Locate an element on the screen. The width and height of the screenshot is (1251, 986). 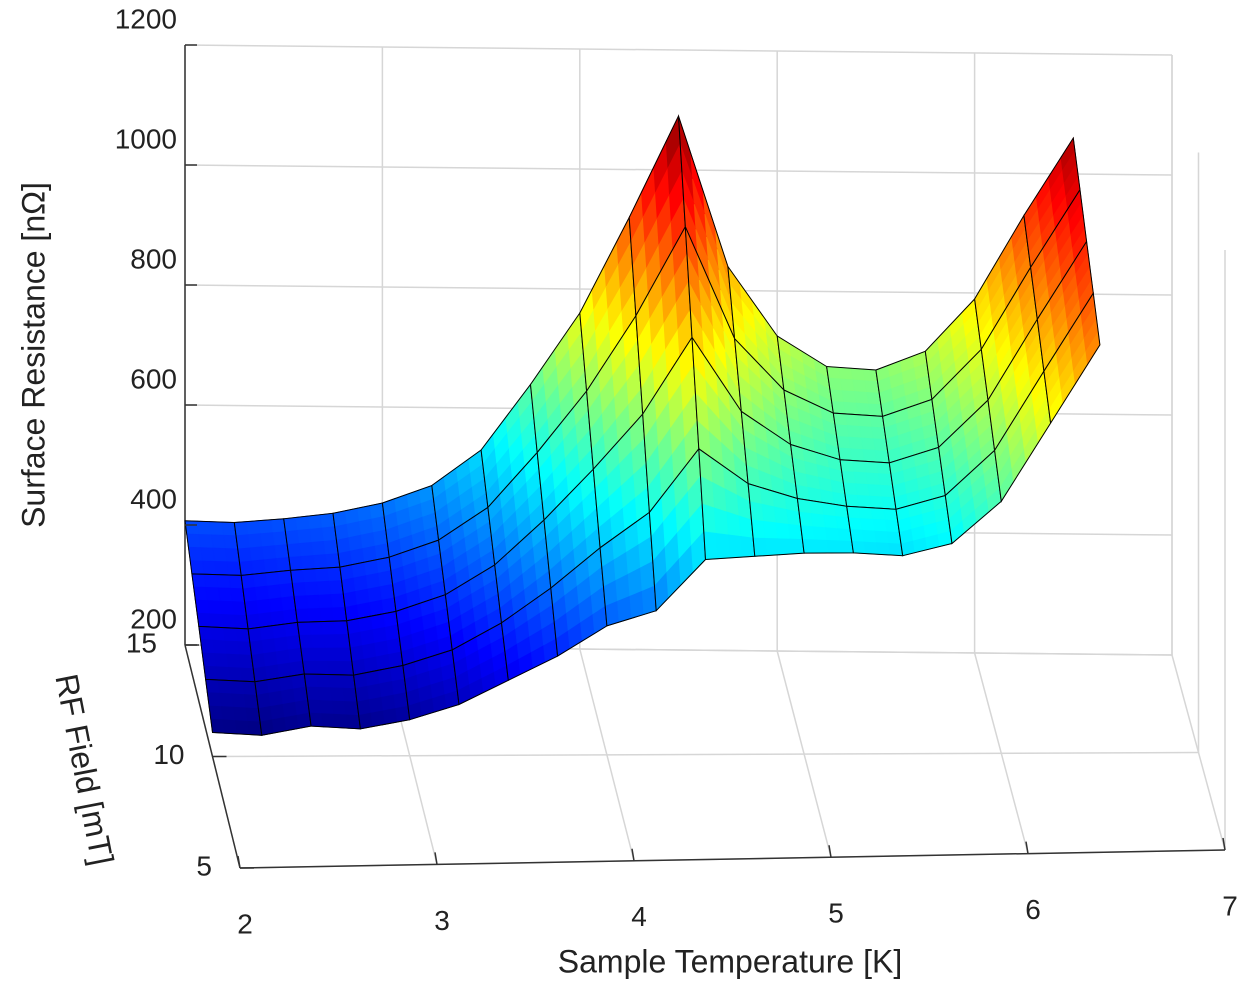
y-tick-label: 5 is located at coordinates (204, 865).